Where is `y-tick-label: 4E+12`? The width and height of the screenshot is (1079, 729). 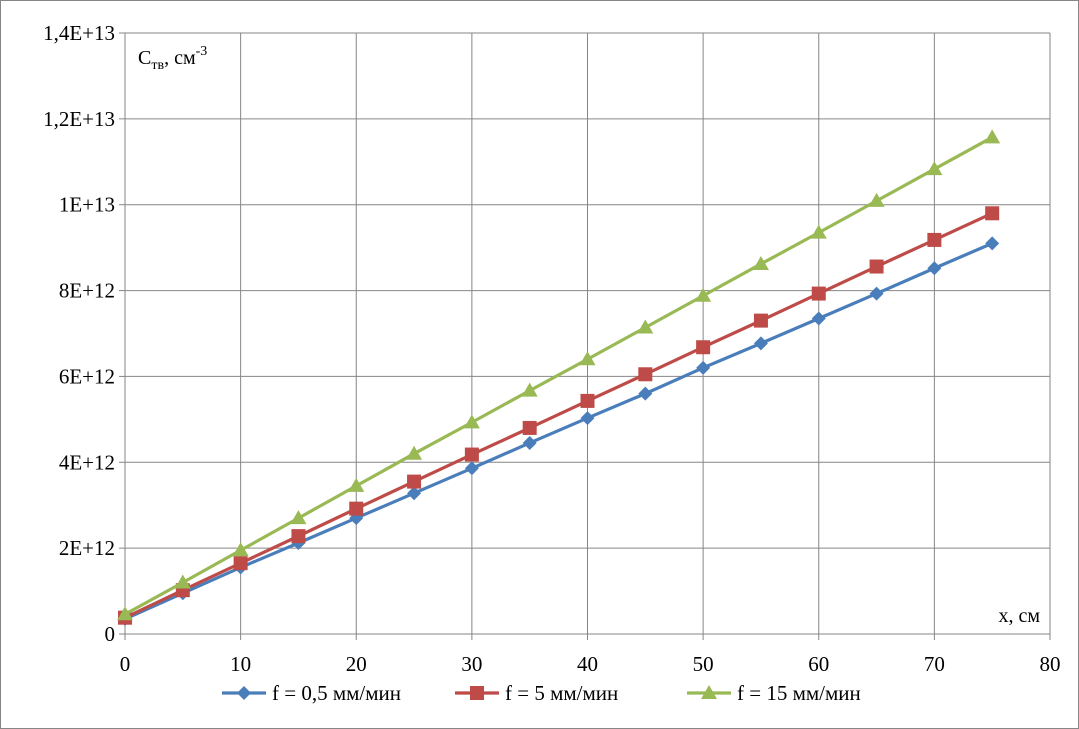
y-tick-label: 4E+12 is located at coordinates (87, 462).